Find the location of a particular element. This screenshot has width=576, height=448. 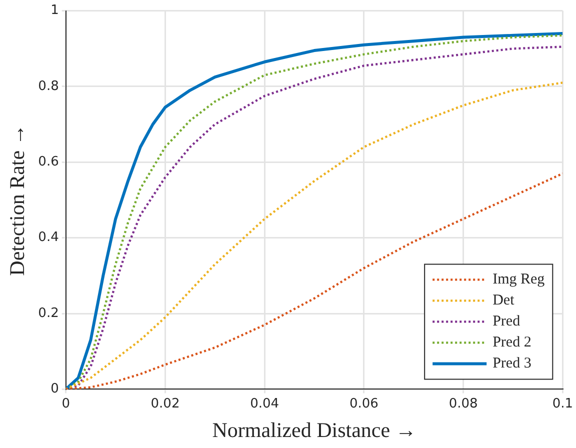

x-tick-label: 0.04 is located at coordinates (265, 404).